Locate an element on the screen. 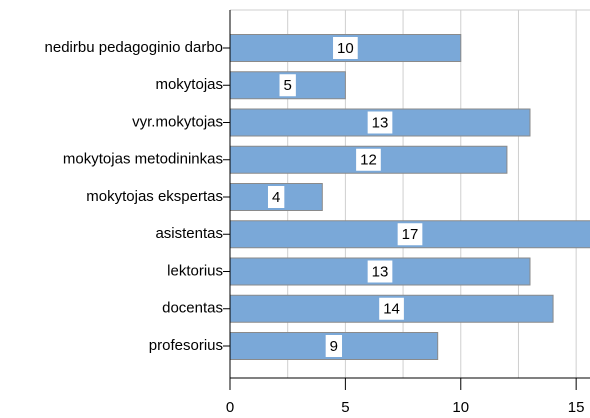 This screenshot has height=418, width=590. value-label: 10 is located at coordinates (345, 48).